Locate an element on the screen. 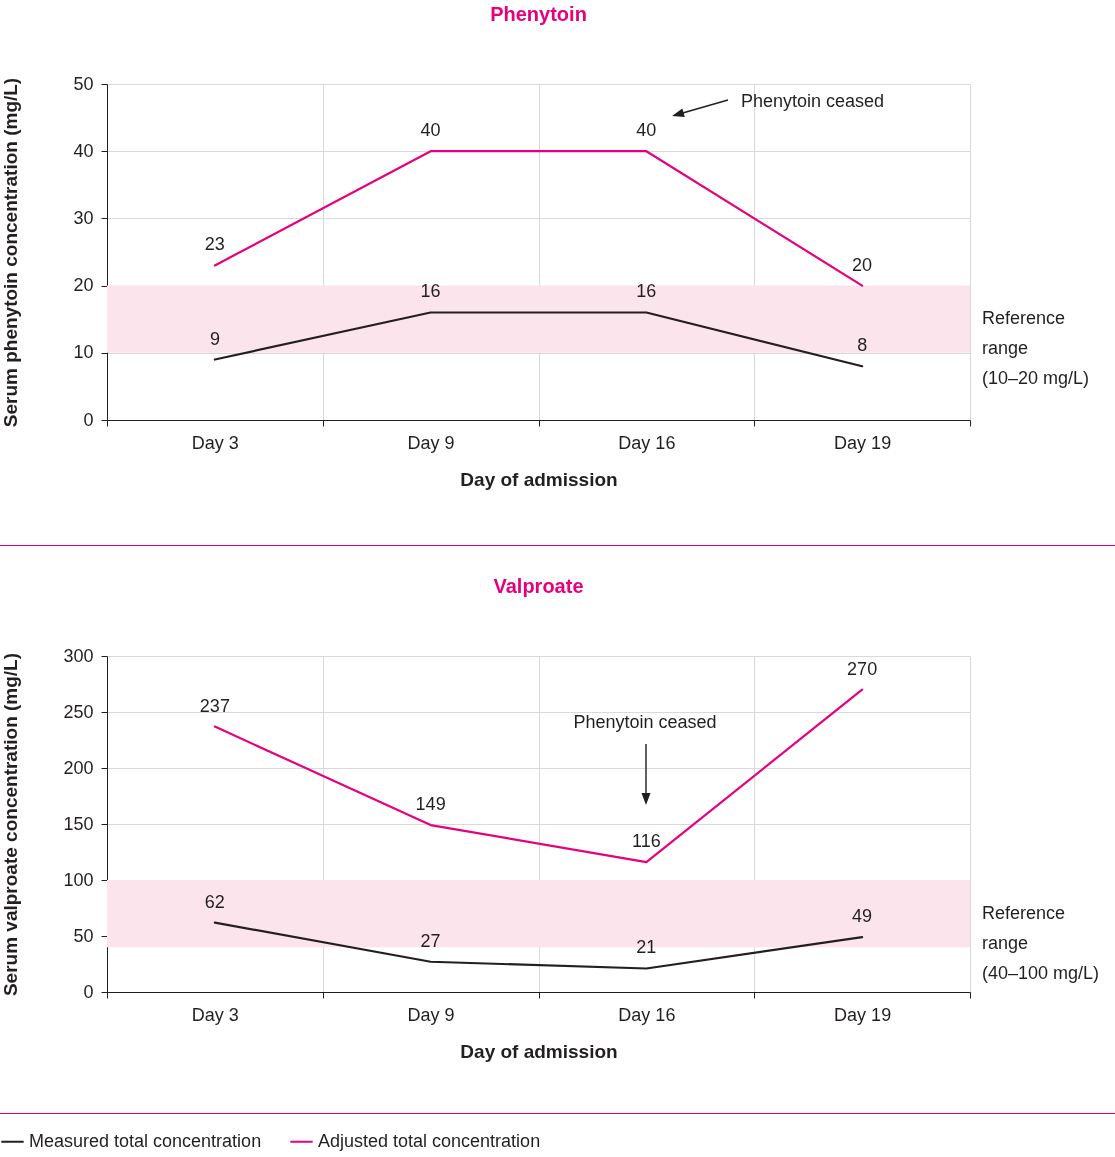 This screenshot has width=1115, height=1157. data-label: 20 is located at coordinates (862, 264).